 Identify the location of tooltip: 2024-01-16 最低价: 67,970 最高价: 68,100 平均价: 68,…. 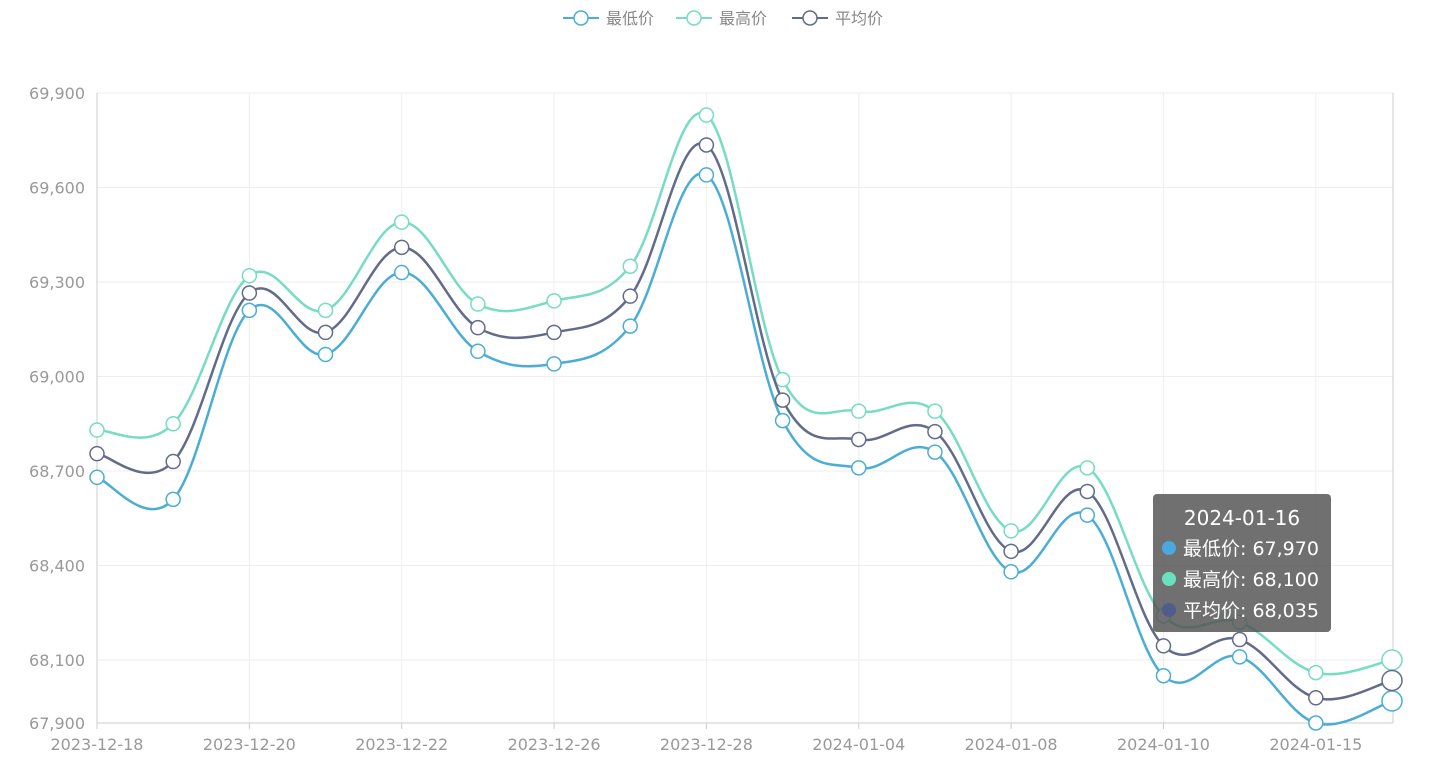
(1242, 563).